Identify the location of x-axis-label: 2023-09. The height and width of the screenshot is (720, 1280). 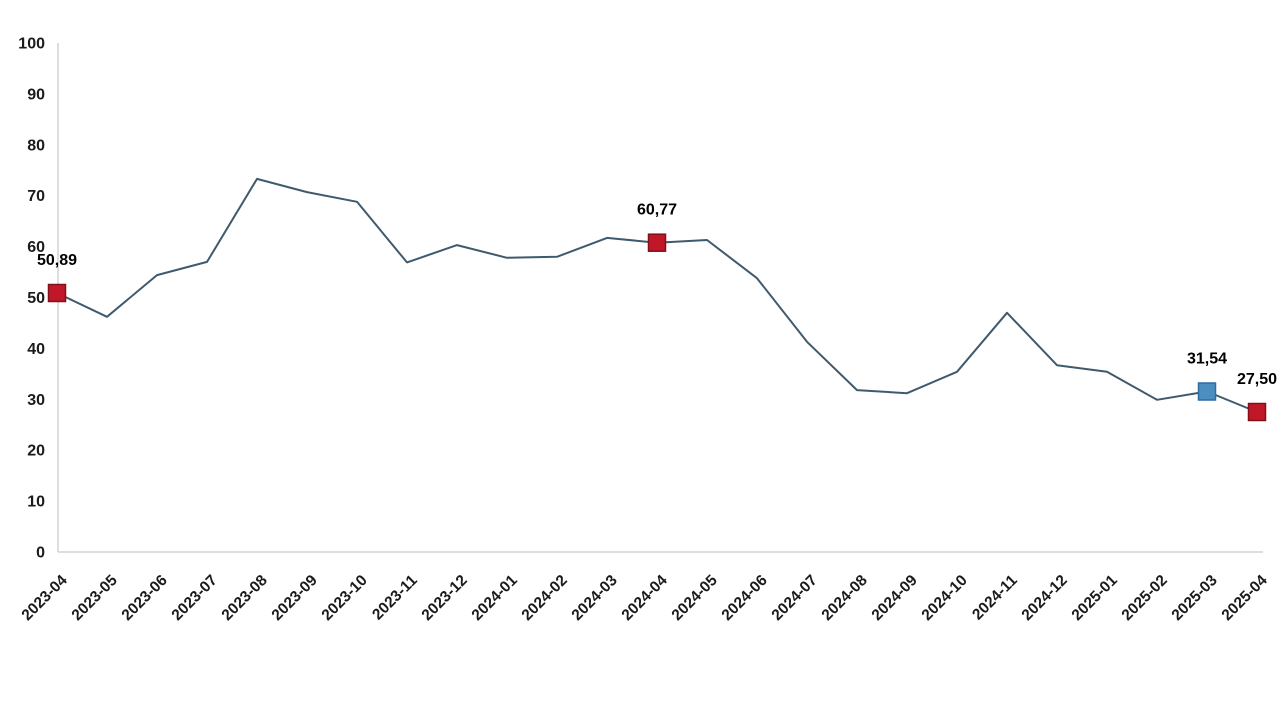
(295, 598).